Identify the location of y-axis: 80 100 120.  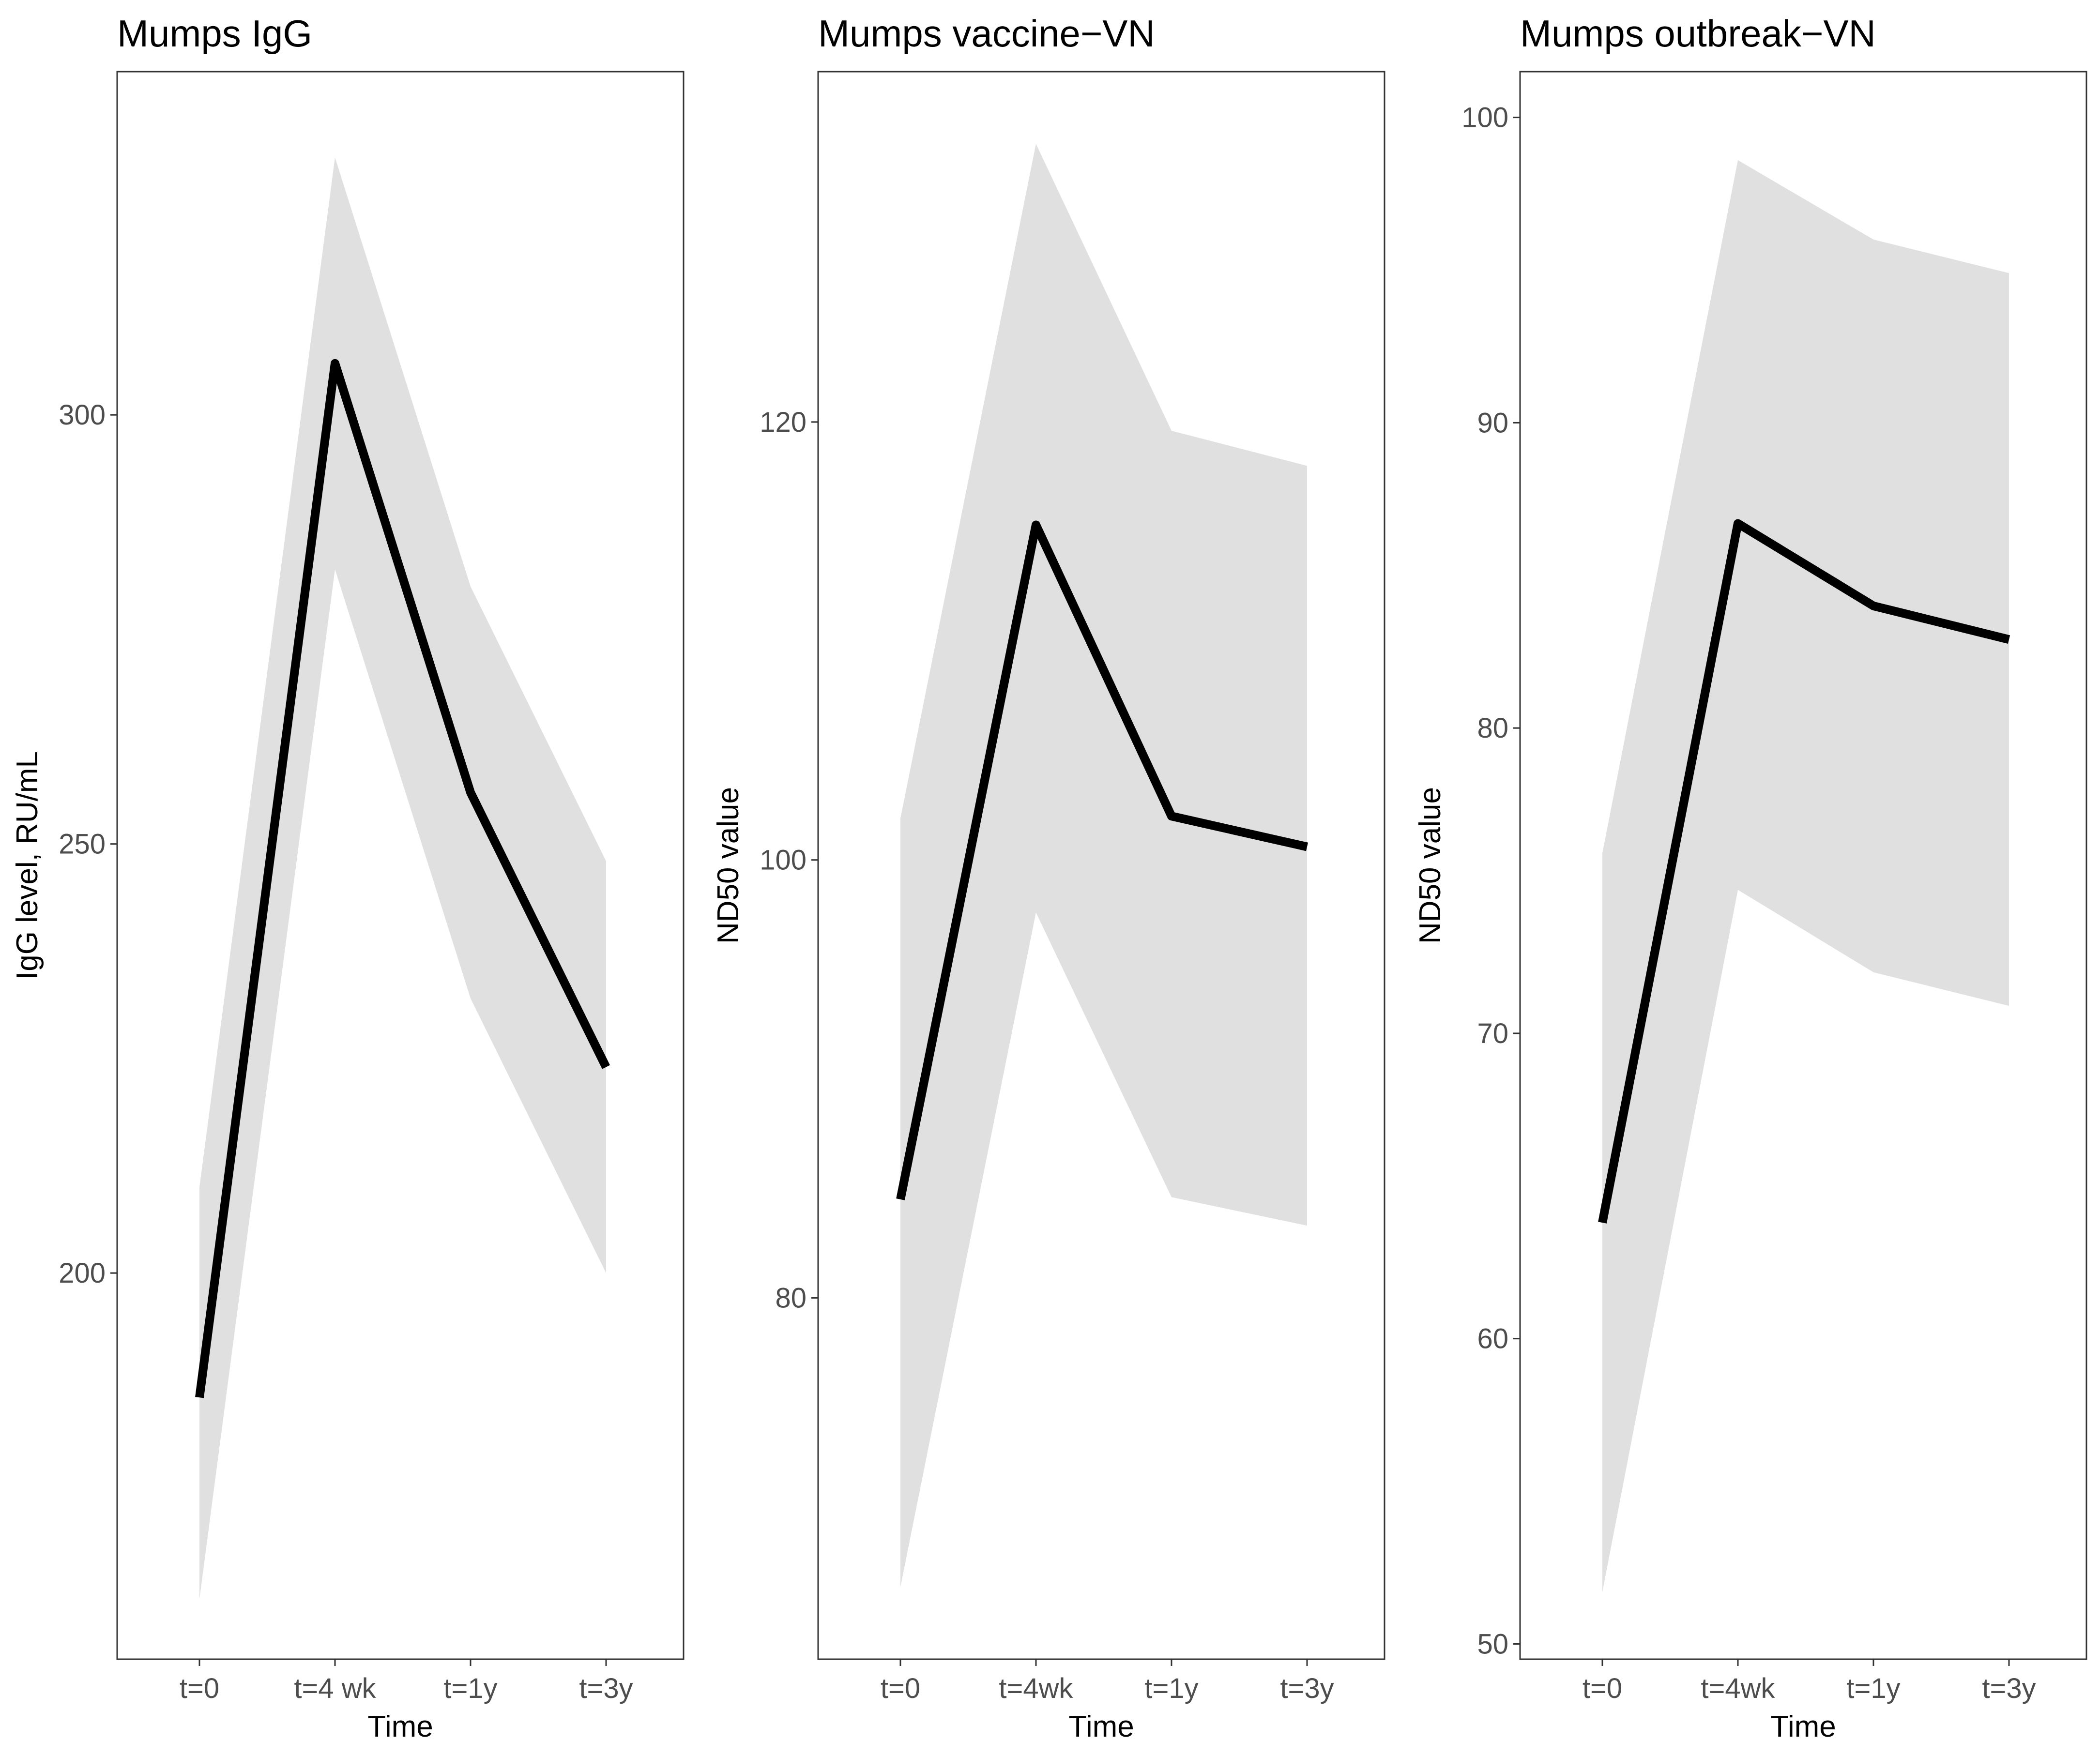
(789, 860).